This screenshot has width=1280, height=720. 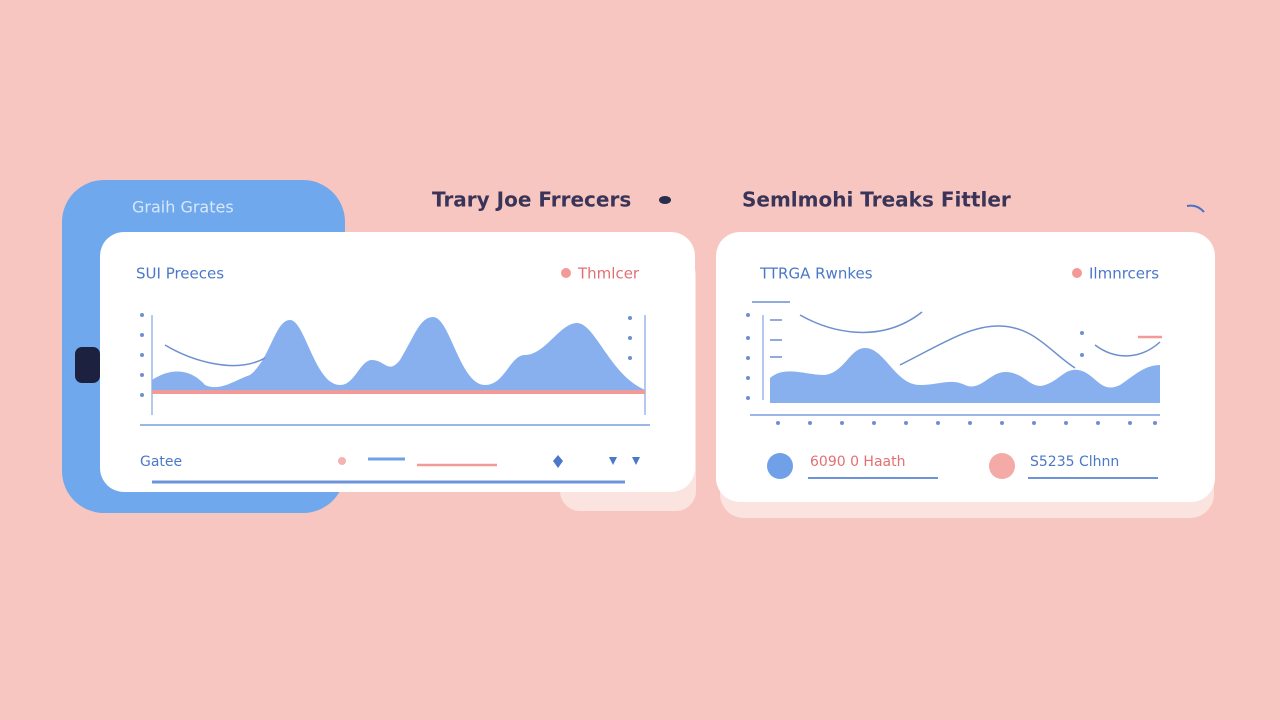 I want to click on header-dot, so click(x=665, y=200).